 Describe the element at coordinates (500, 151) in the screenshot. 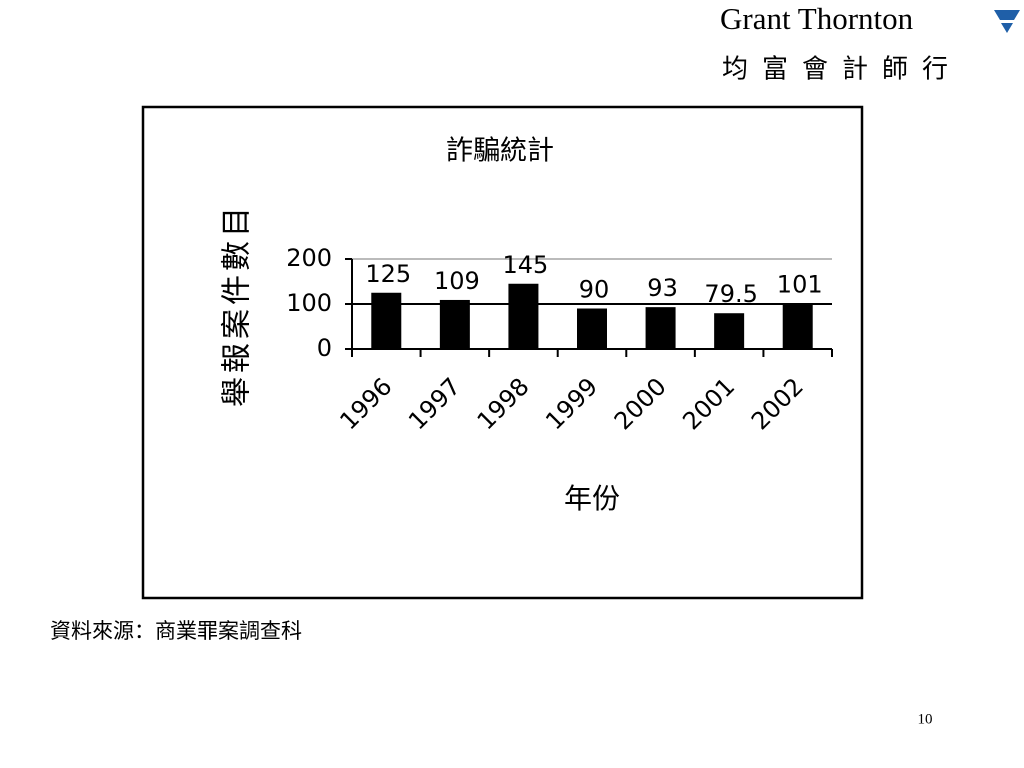

I see `chart-title: 詐騙統計` at that location.